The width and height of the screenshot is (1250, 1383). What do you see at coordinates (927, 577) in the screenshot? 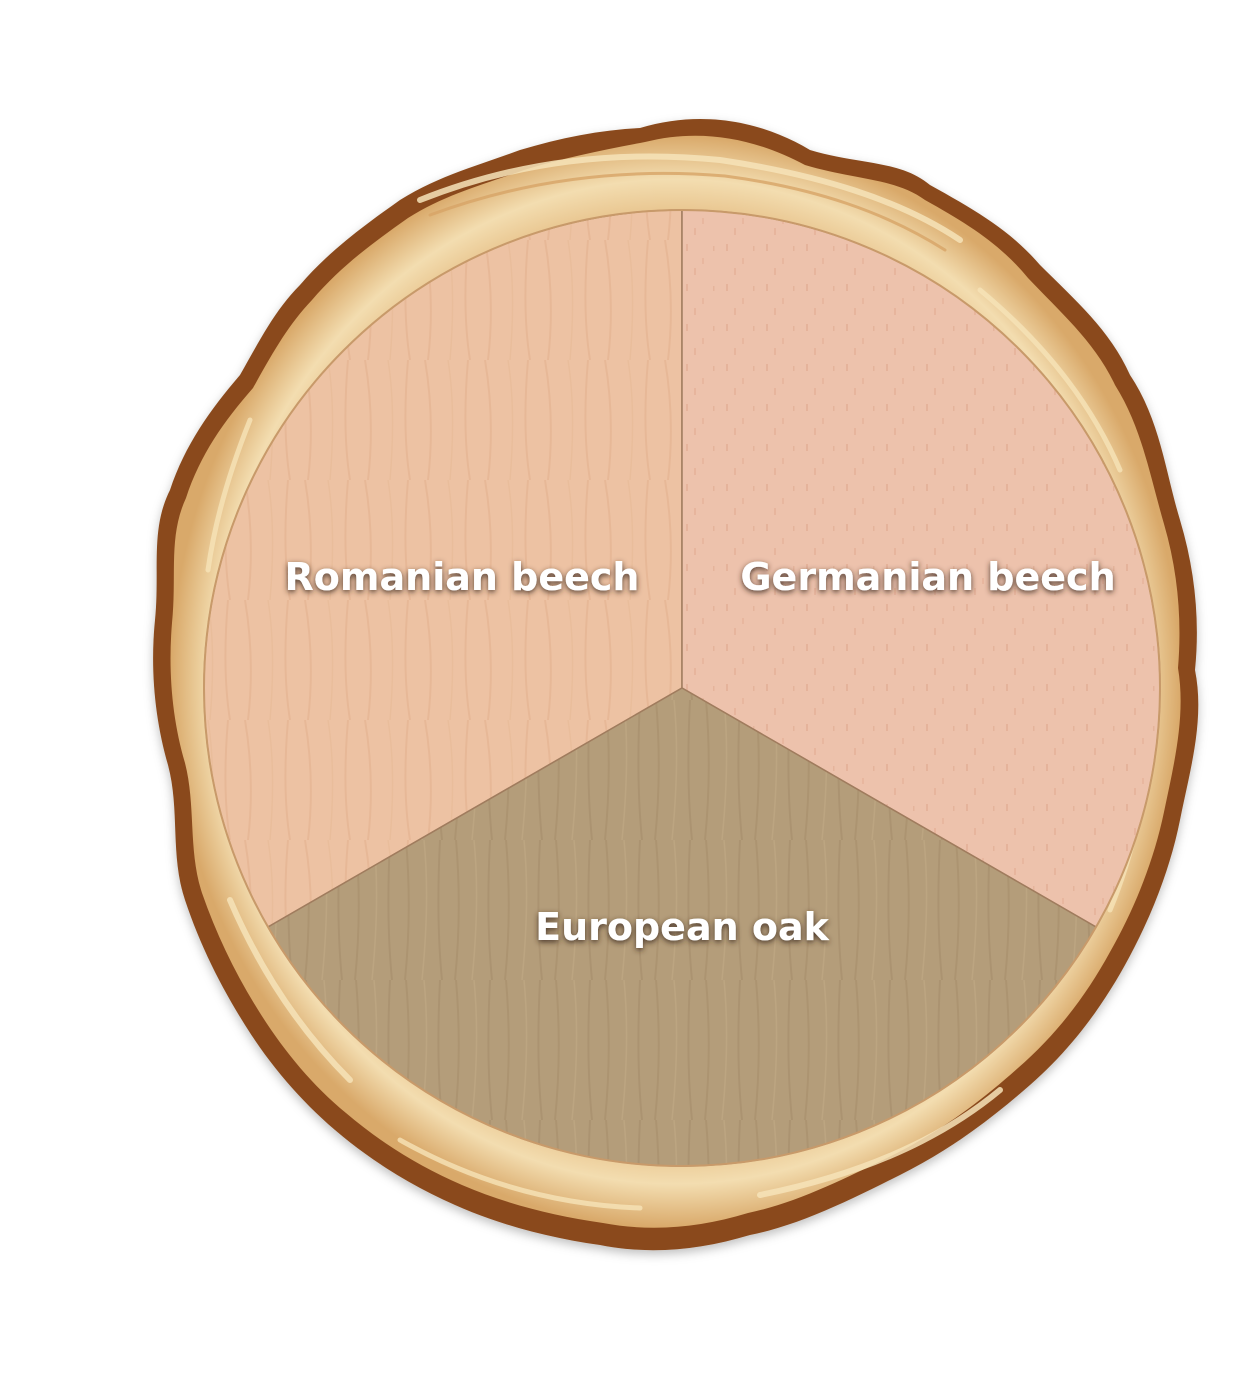
I see `label-germanian-beech: Germanian beech` at bounding box center [927, 577].